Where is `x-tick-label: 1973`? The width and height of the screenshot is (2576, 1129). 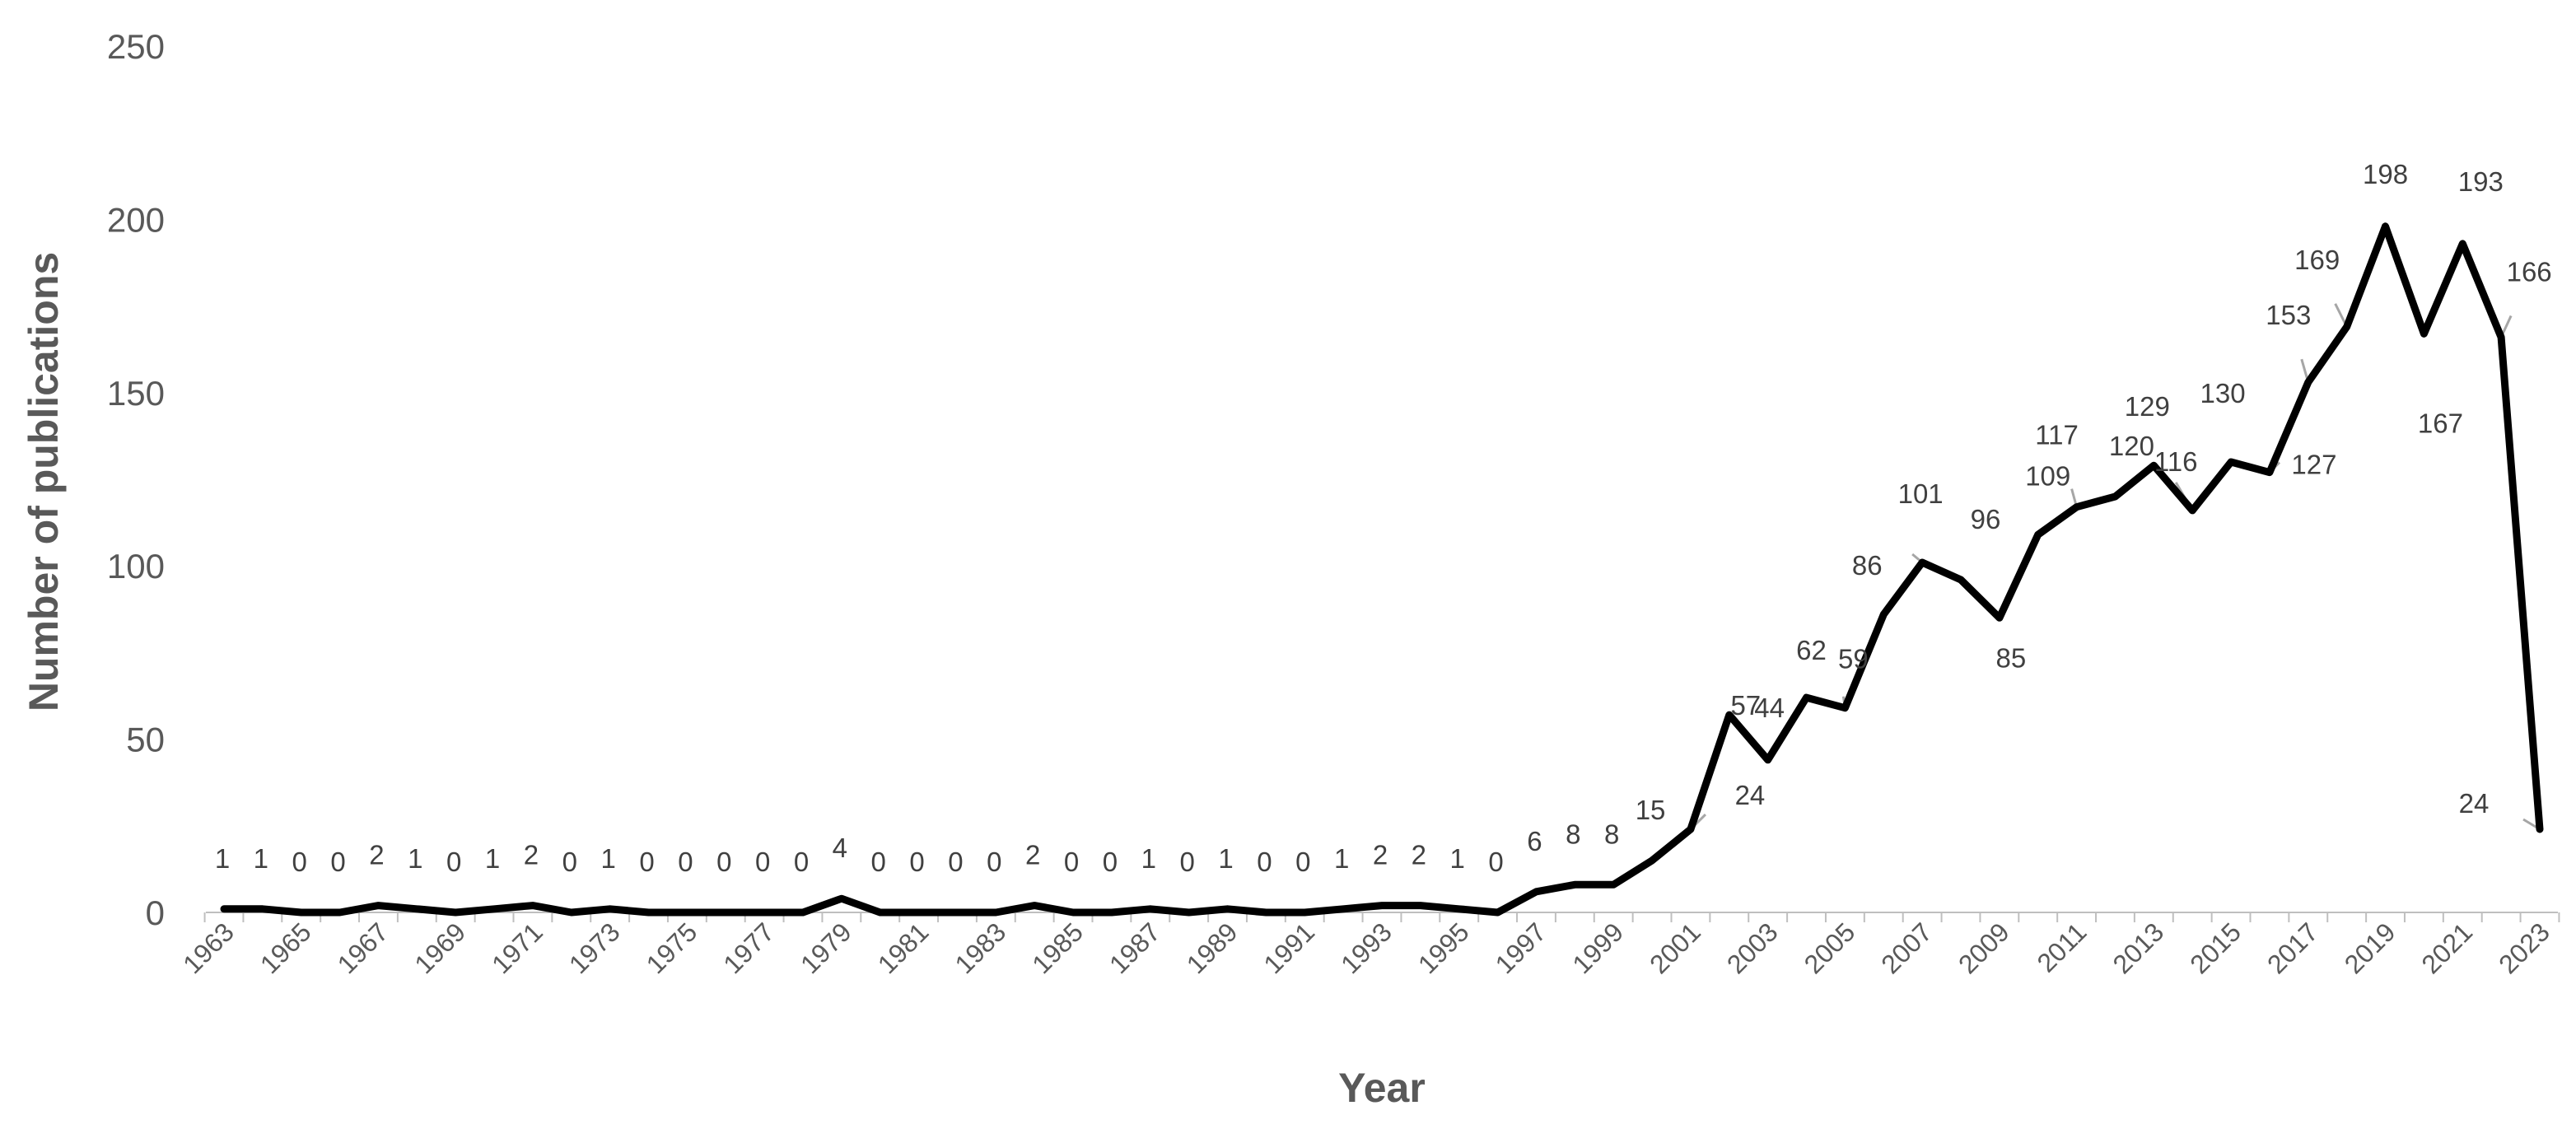
x-tick-label: 1973 is located at coordinates (594, 948).